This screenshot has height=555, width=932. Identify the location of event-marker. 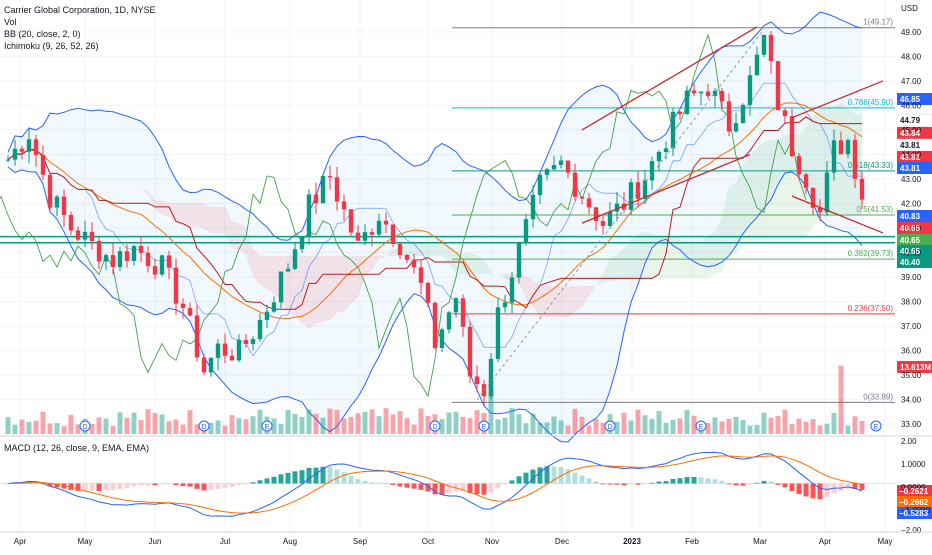
(484, 426).